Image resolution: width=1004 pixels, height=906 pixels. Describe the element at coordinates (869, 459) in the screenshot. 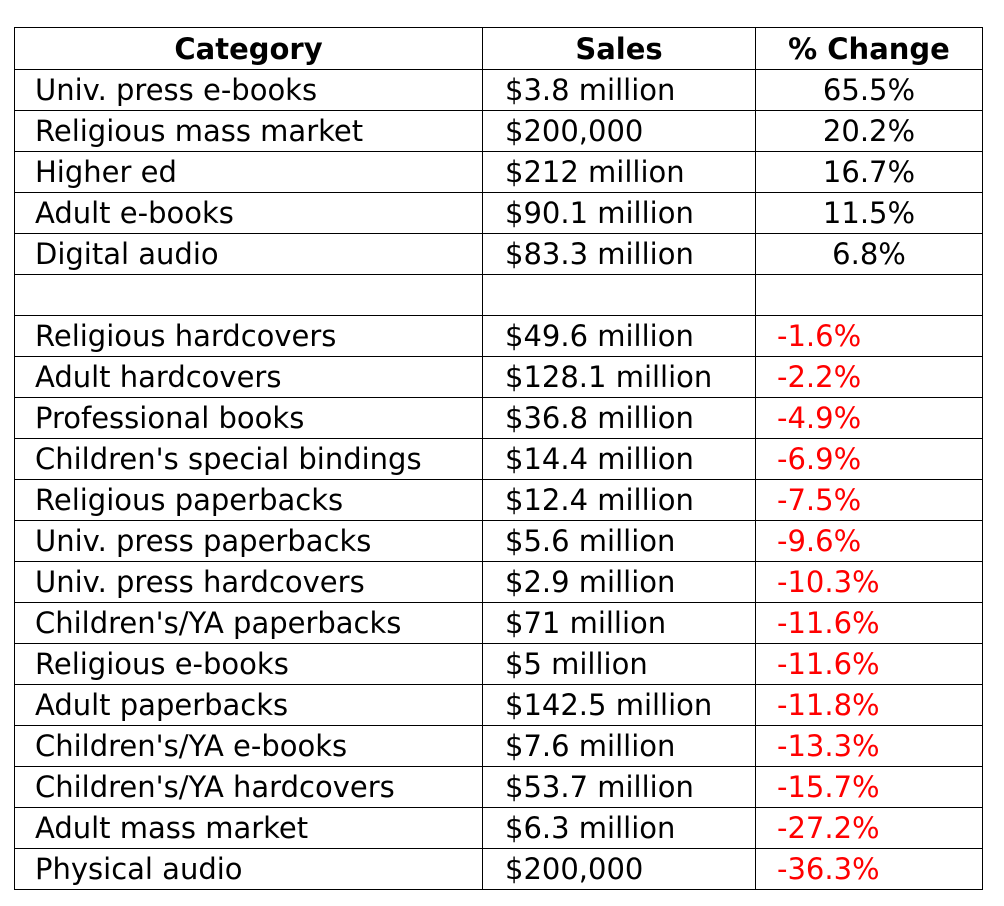

I see `change-cell-negative: -6.9%` at that location.